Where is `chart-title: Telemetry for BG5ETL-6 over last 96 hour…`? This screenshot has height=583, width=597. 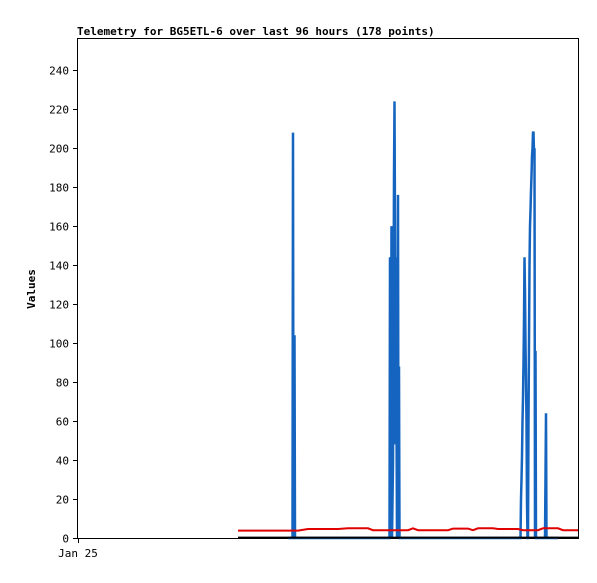 chart-title: Telemetry for BG5ETL-6 over last 96 hour… is located at coordinates (256, 31).